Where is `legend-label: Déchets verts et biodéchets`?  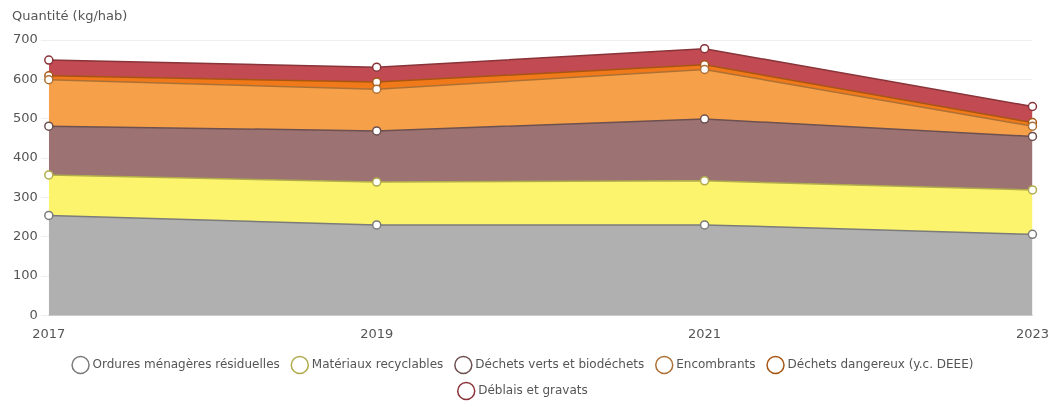
legend-label: Déchets verts et biodéchets is located at coordinates (560, 364).